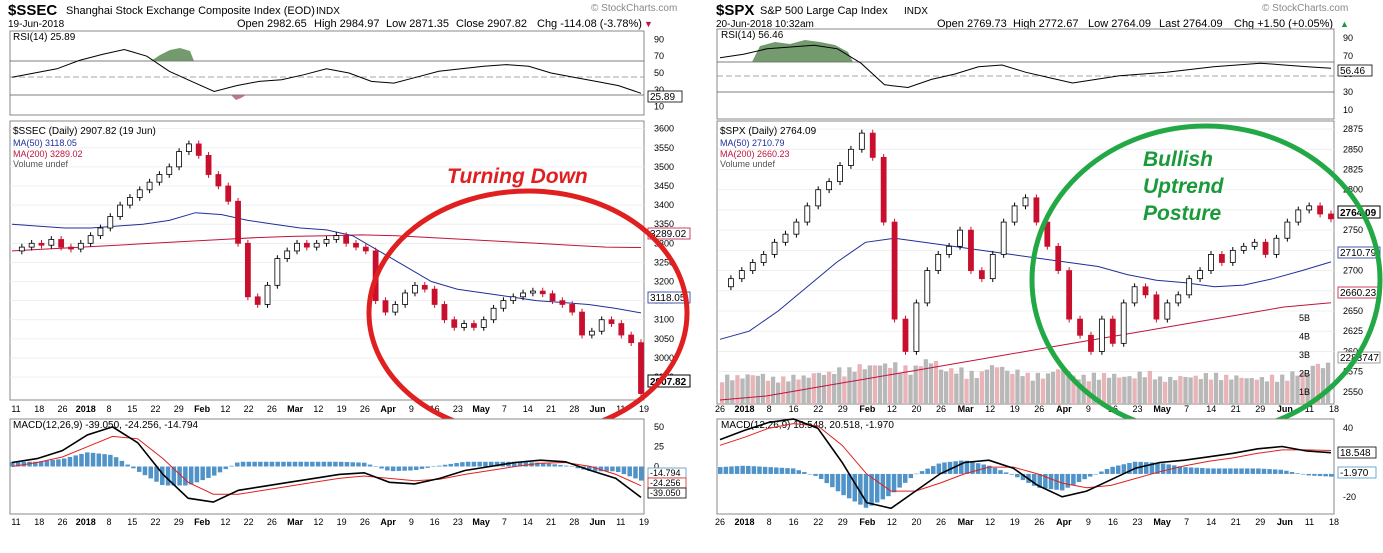  What do you see at coordinates (388, 409) in the screenshot?
I see `x-tick-label: Apr` at bounding box center [388, 409].